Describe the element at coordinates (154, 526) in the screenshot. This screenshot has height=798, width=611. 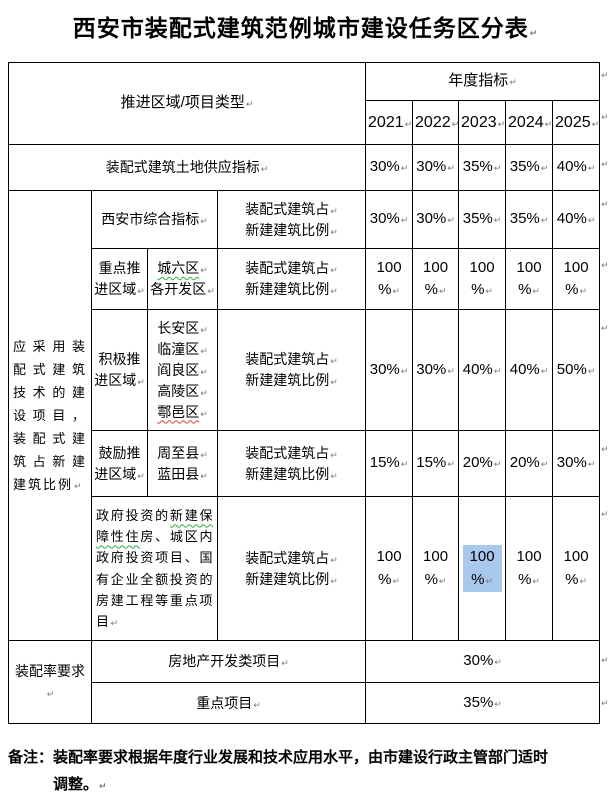
I see `government-text-grammar-marked: 新建保障性住` at that location.